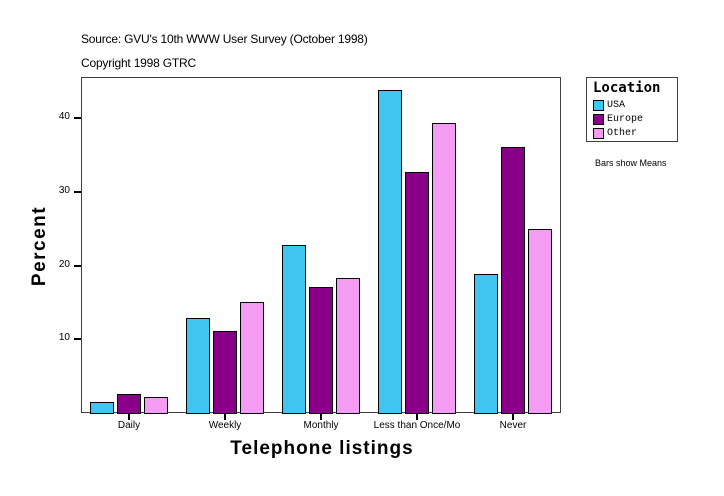 The height and width of the screenshot is (496, 724). I want to click on bars-show-means-note: Bars show Means, so click(631, 163).